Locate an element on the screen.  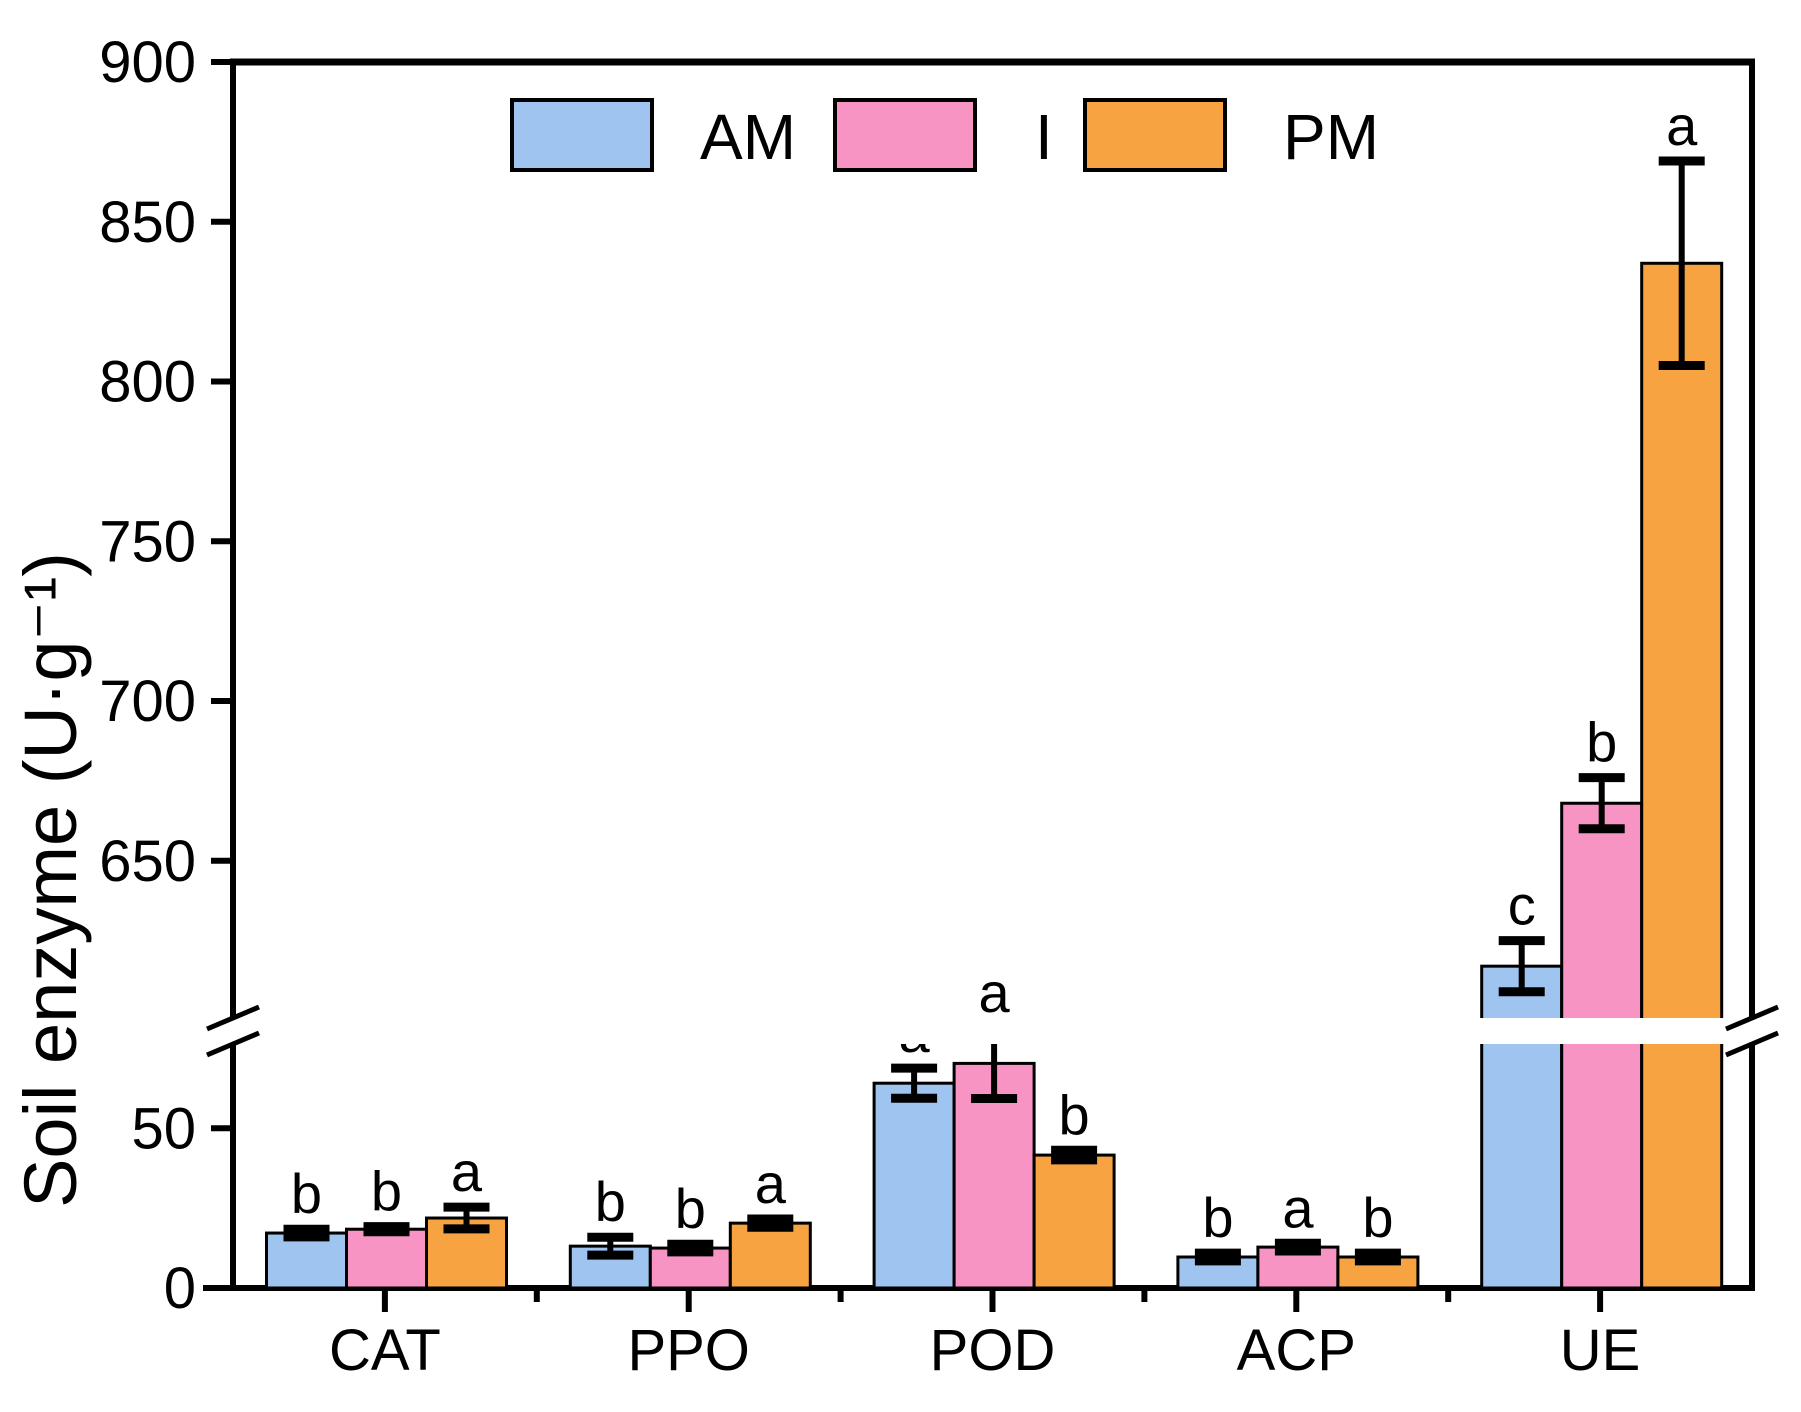
legend: AM I PM is located at coordinates (944, 135).